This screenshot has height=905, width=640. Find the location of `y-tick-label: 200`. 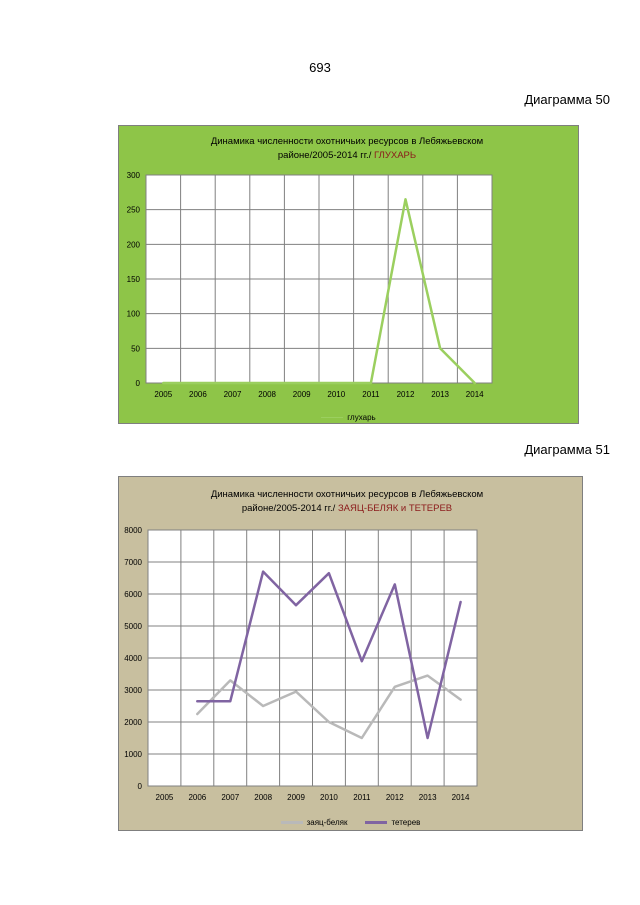

y-tick-label: 200 is located at coordinates (134, 244).